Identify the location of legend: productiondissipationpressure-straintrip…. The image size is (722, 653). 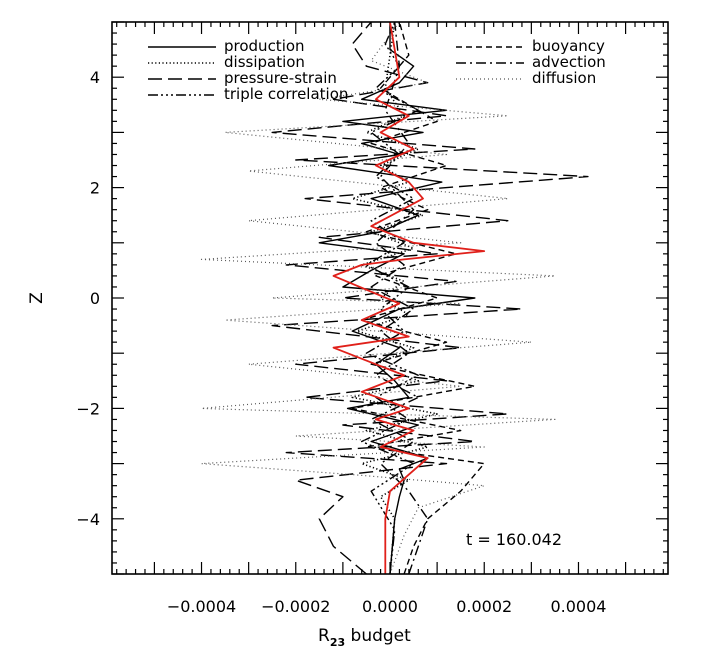
(377, 70).